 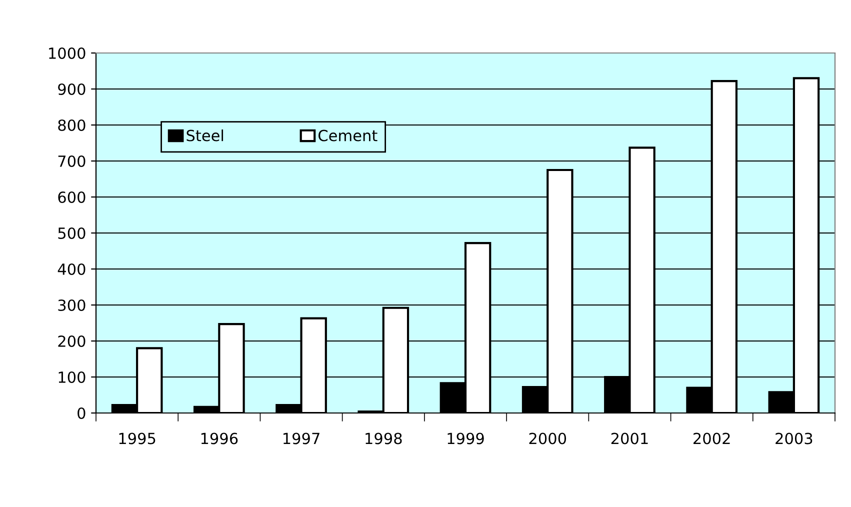 What do you see at coordinates (72, 341) in the screenshot?
I see `y-tick-label: 200` at bounding box center [72, 341].